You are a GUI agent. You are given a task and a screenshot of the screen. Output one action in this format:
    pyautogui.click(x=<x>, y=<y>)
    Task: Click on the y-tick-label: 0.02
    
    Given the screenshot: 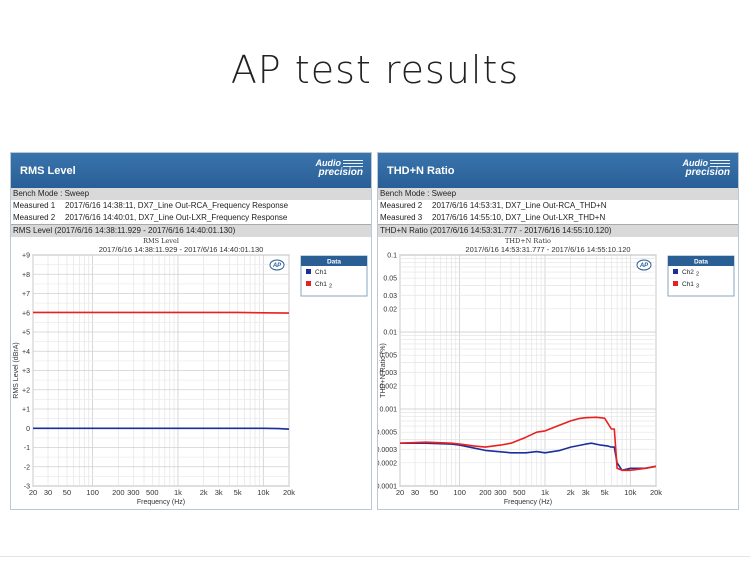 What is the action you would take?
    pyautogui.click(x=390, y=309)
    